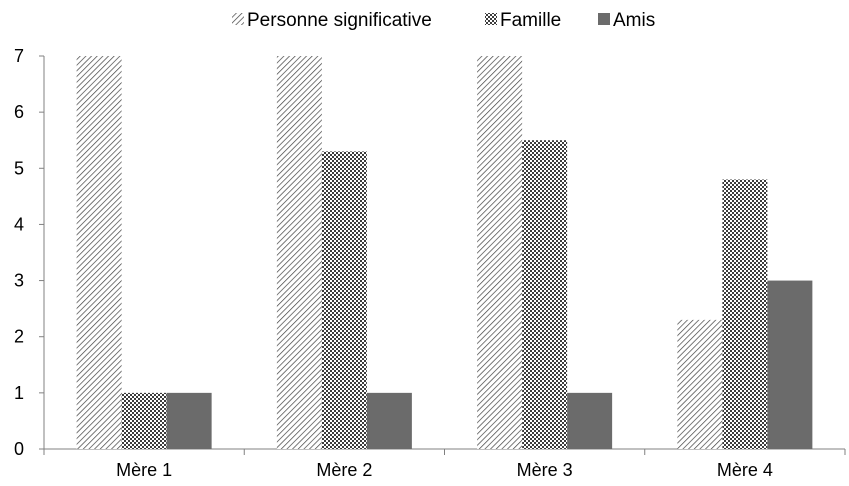 This screenshot has height=486, width=849. I want to click on legend-swatch-famille, so click(491, 19).